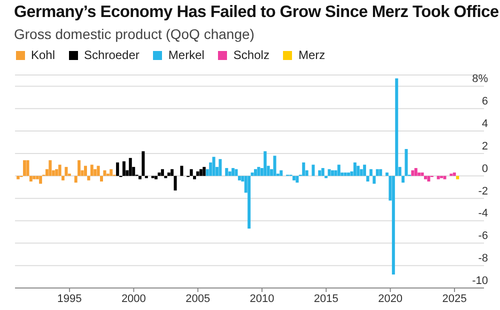 The image size is (500, 310). What do you see at coordinates (135, 34) in the screenshot?
I see `chart-subtitle: Gross domestic product (QoQ change)` at bounding box center [135, 34].